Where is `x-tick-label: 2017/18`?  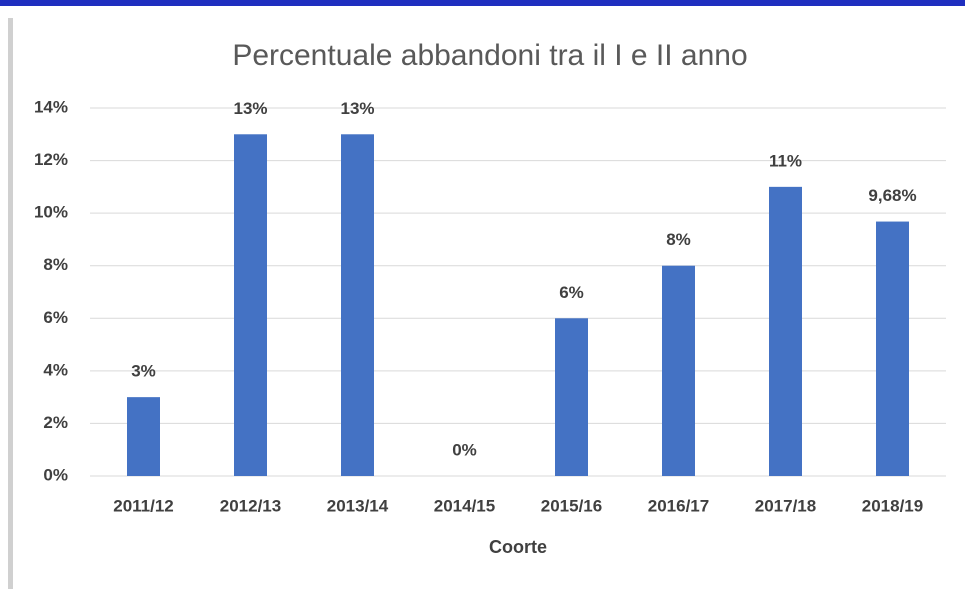
x-tick-label: 2017/18 is located at coordinates (785, 505).